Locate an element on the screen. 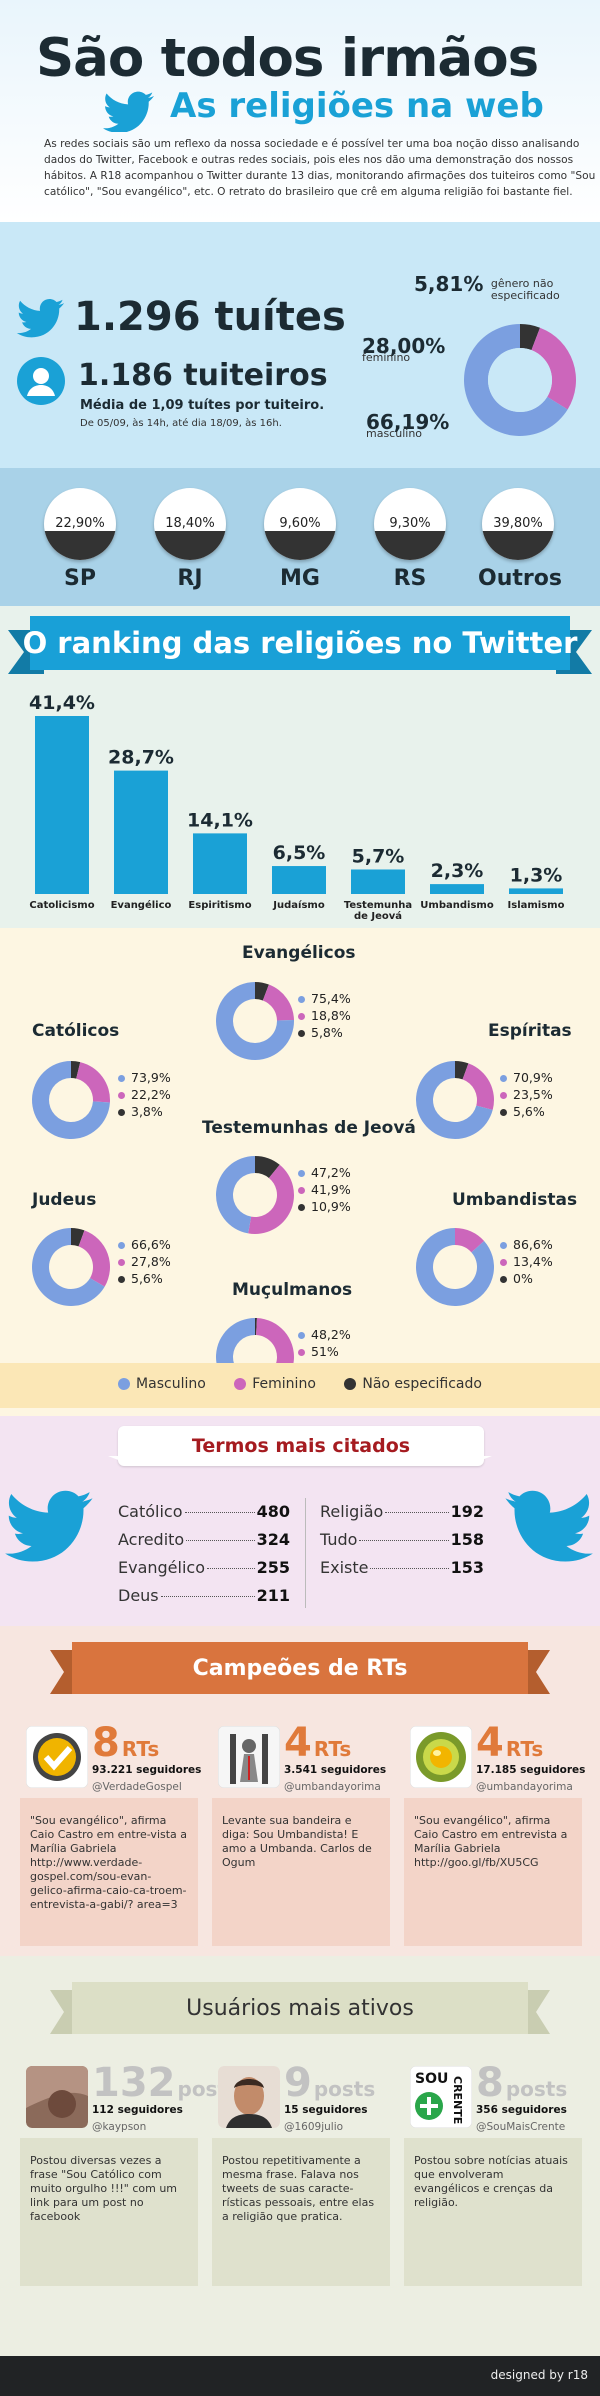  tweets-count: 1.296 tuítes is located at coordinates (210, 317).